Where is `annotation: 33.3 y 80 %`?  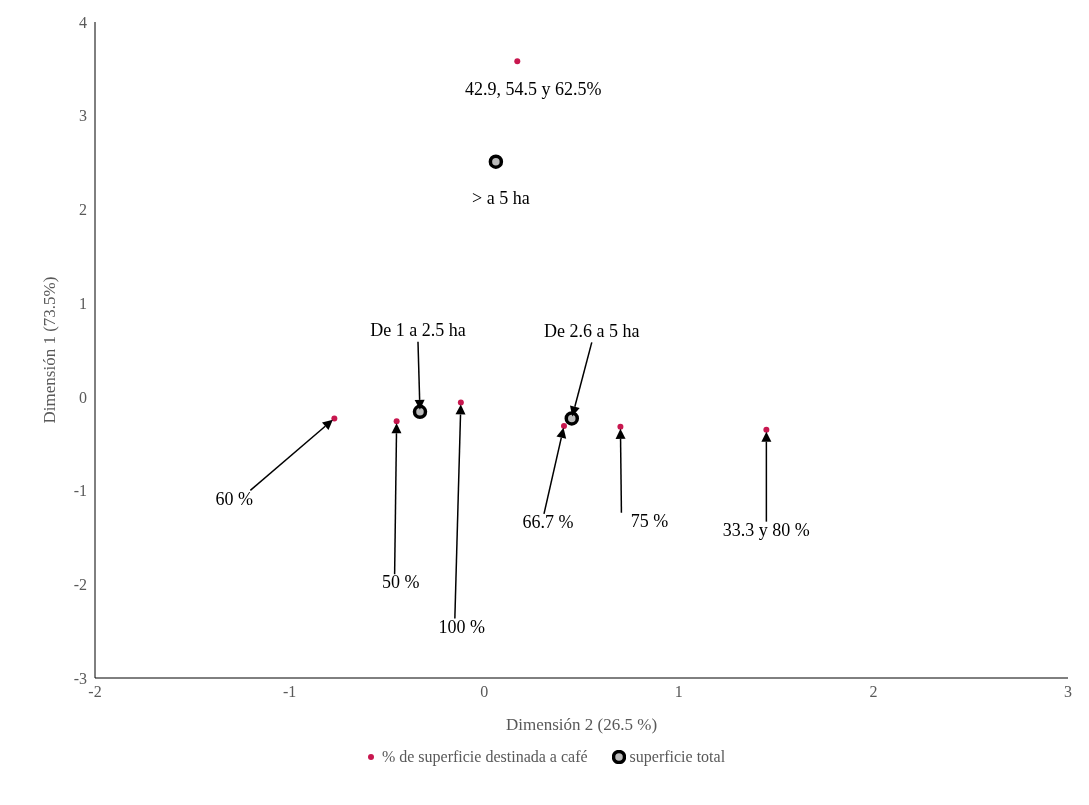 annotation: 33.3 y 80 % is located at coordinates (766, 529).